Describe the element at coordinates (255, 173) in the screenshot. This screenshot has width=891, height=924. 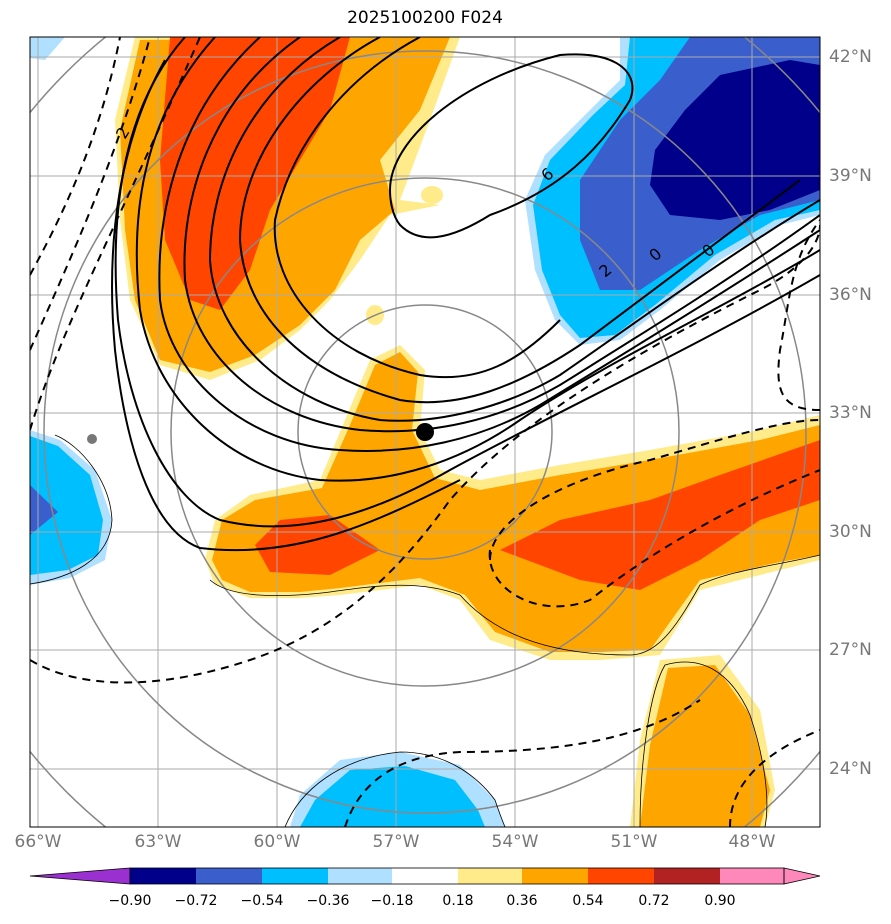
I see `warm-region-nw-red` at that location.